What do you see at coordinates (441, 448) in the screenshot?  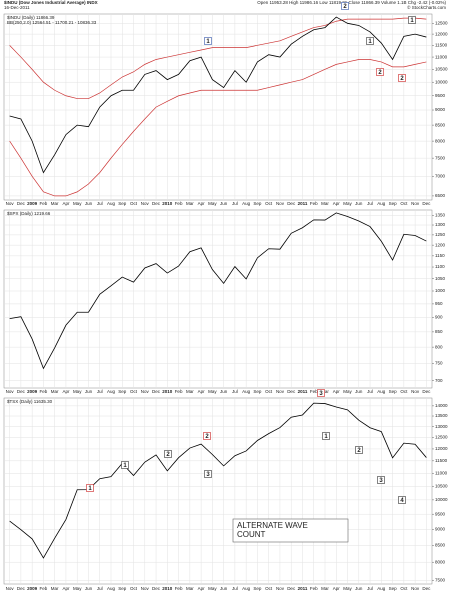 I see `y-tick-label: 12000` at bounding box center [441, 448].